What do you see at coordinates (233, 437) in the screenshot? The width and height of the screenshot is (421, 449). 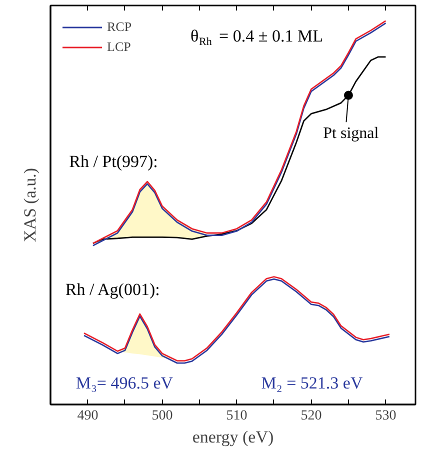 I see `x-axis-title: energy (eV)` at bounding box center [233, 437].